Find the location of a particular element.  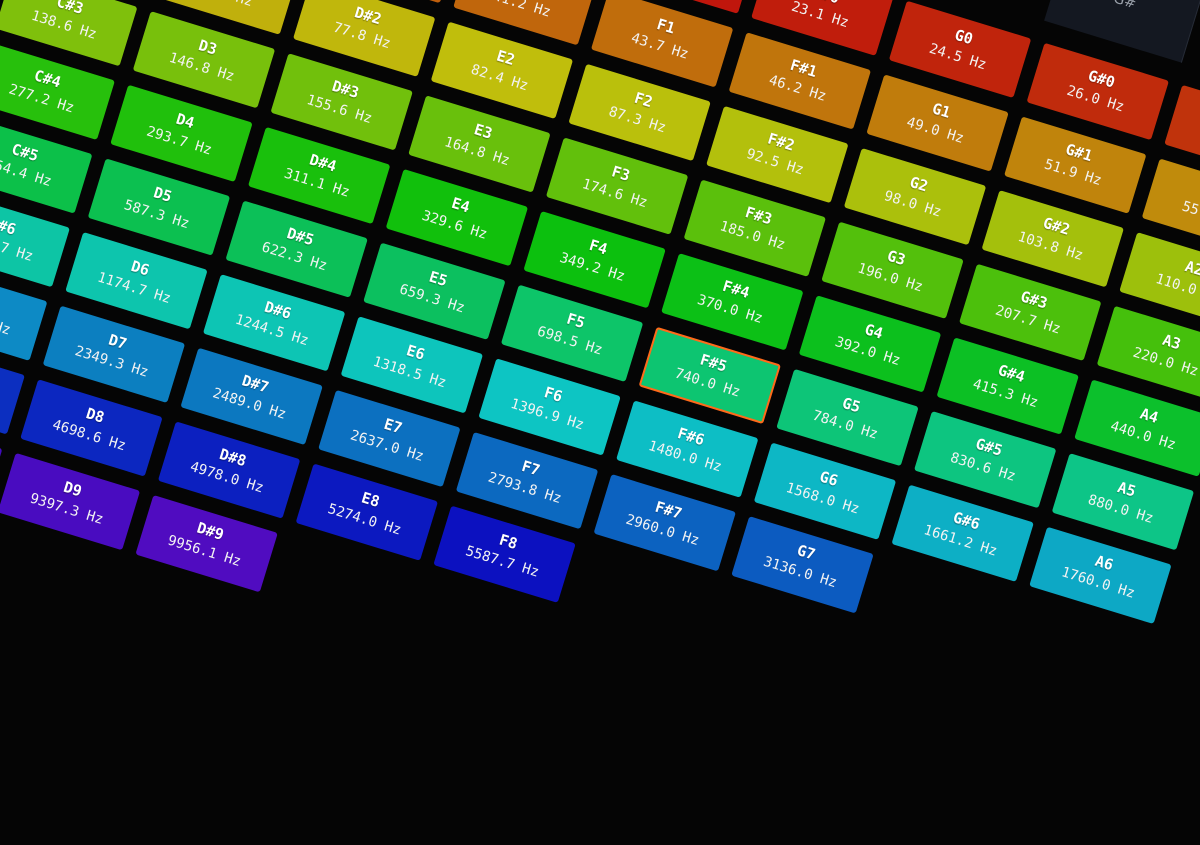

note-frequency: 27.5 Hz is located at coordinates (1184, 142).